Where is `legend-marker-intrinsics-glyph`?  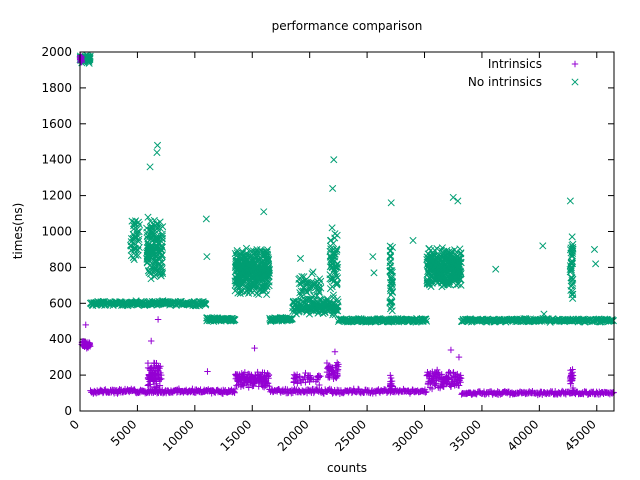
legend-marker-intrinsics-glyph is located at coordinates (575, 64).